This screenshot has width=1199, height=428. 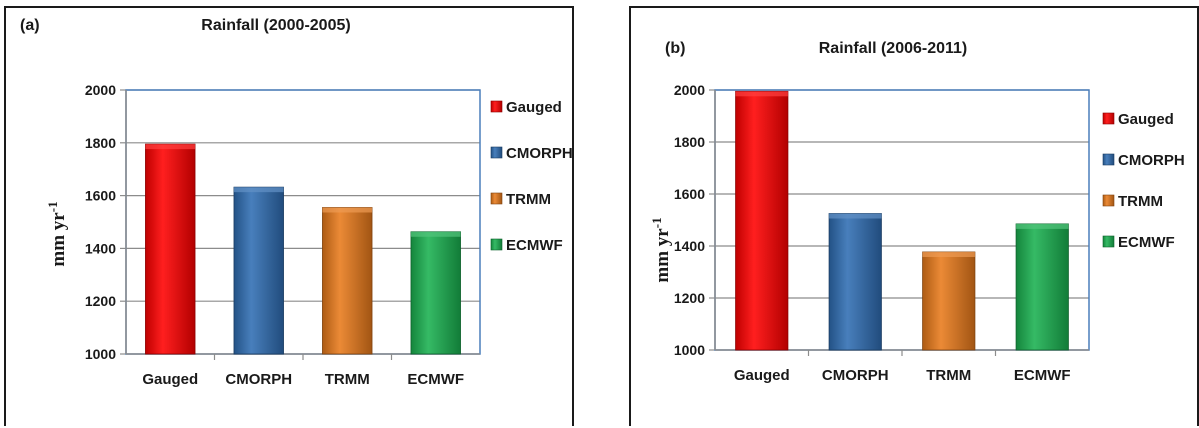 I want to click on y-axis-label-base-b: mm yr, so click(x=662, y=255).